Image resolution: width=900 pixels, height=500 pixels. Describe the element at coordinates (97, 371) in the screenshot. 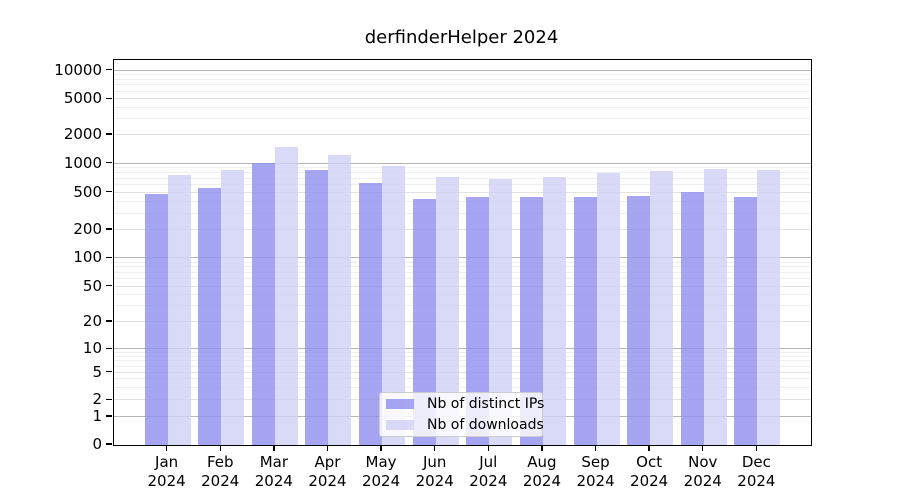

I see `y-tick-label: 5` at that location.